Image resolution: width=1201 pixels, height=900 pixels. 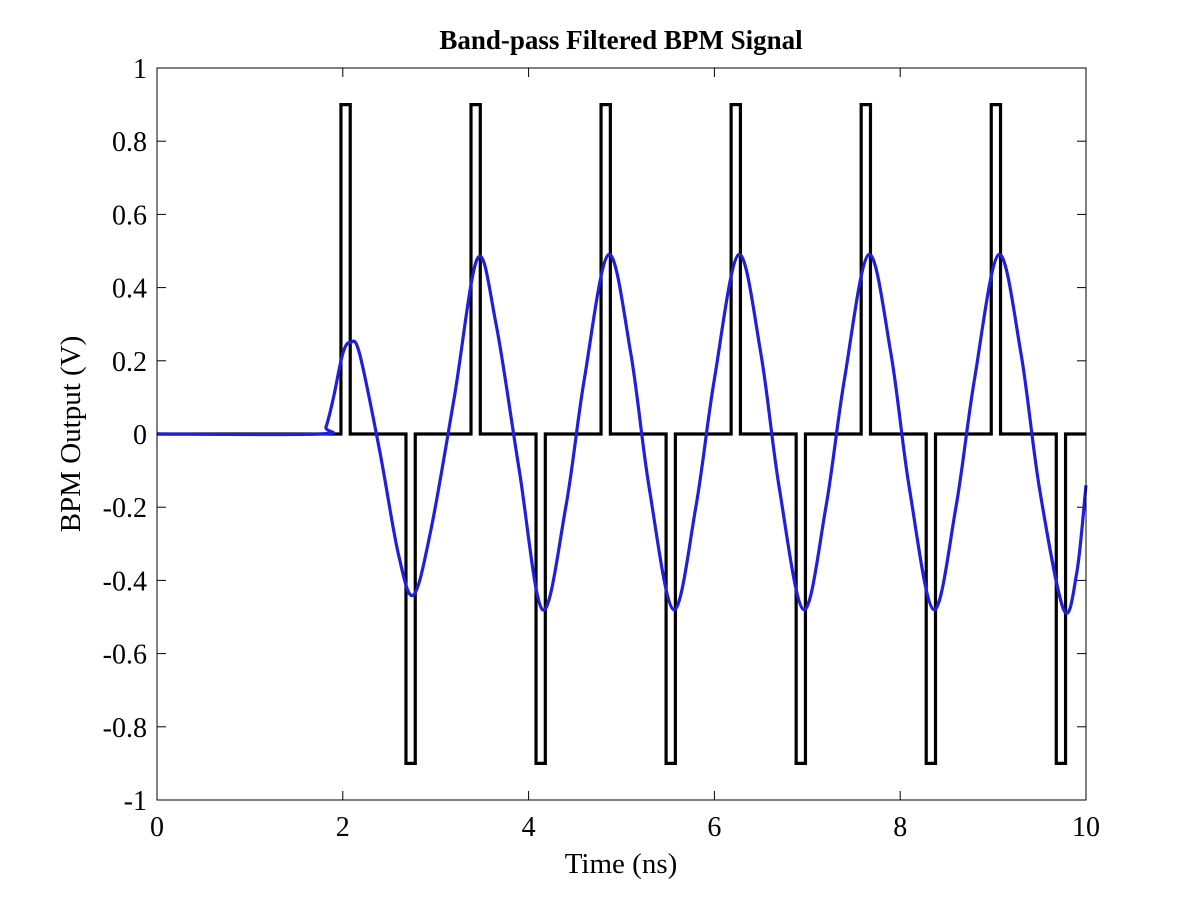 What do you see at coordinates (900, 827) in the screenshot?
I see `x-tick-label: 8` at bounding box center [900, 827].